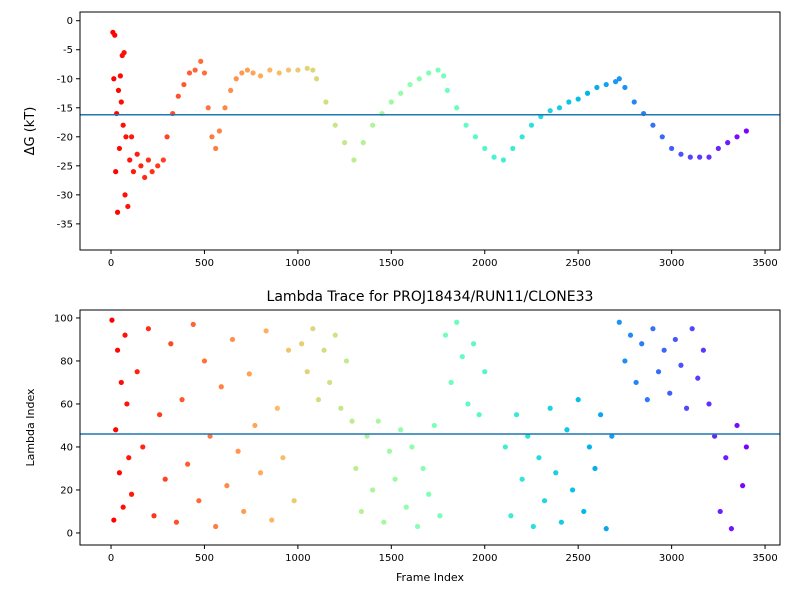 The width and height of the screenshot is (800, 604). What do you see at coordinates (671, 263) in the screenshot?
I see `x-tick-label: 3000` at bounding box center [671, 263].